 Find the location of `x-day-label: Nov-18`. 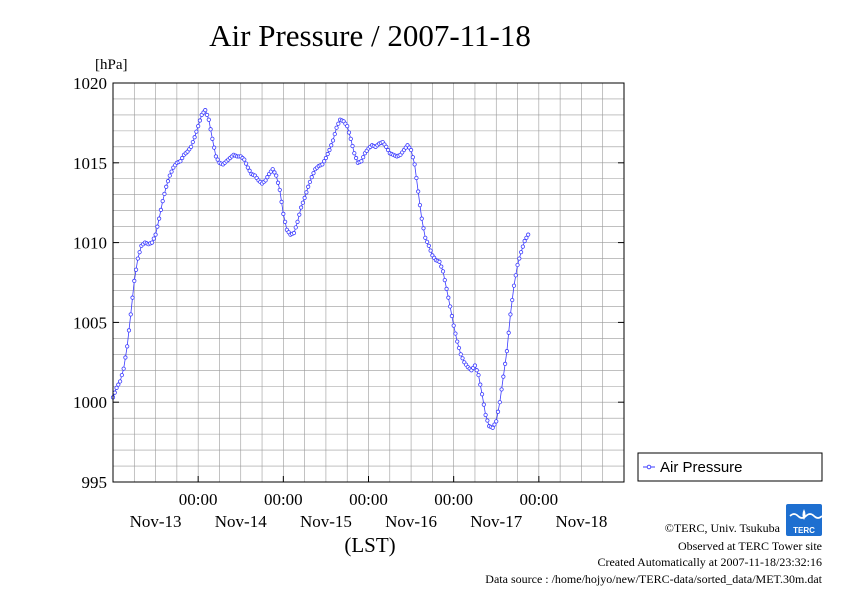

x-day-label: Nov-18 is located at coordinates (581, 521).